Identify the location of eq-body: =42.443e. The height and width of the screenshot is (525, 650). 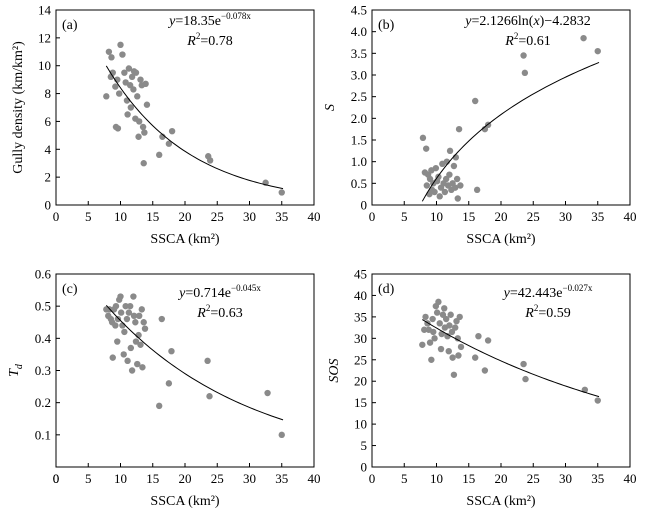
(536, 293).